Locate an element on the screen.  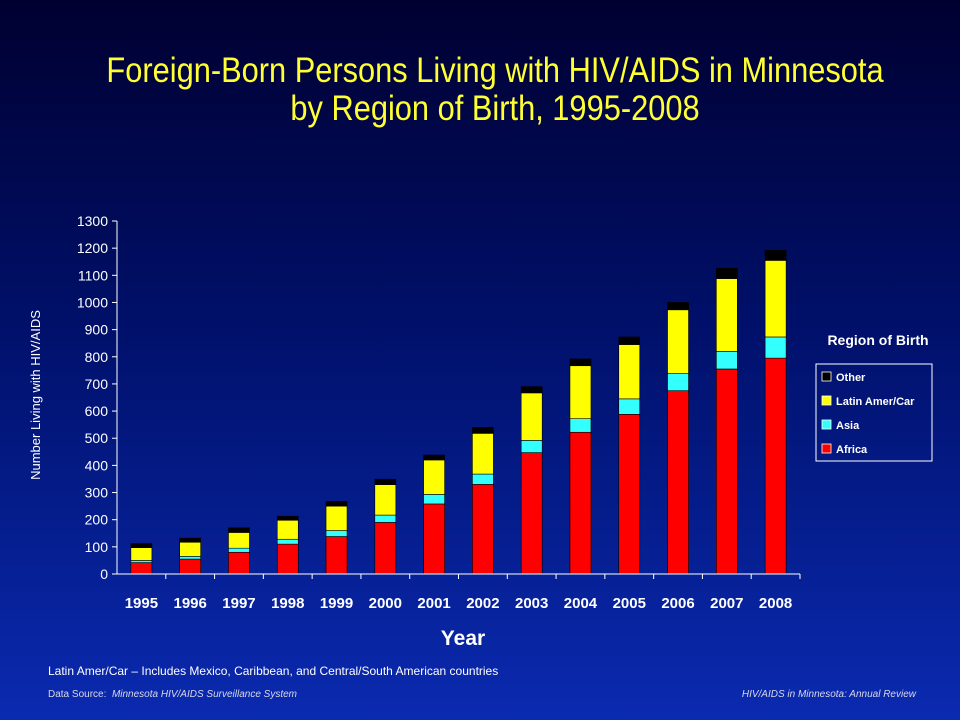
x-tick-label: 1999 is located at coordinates (336, 603).